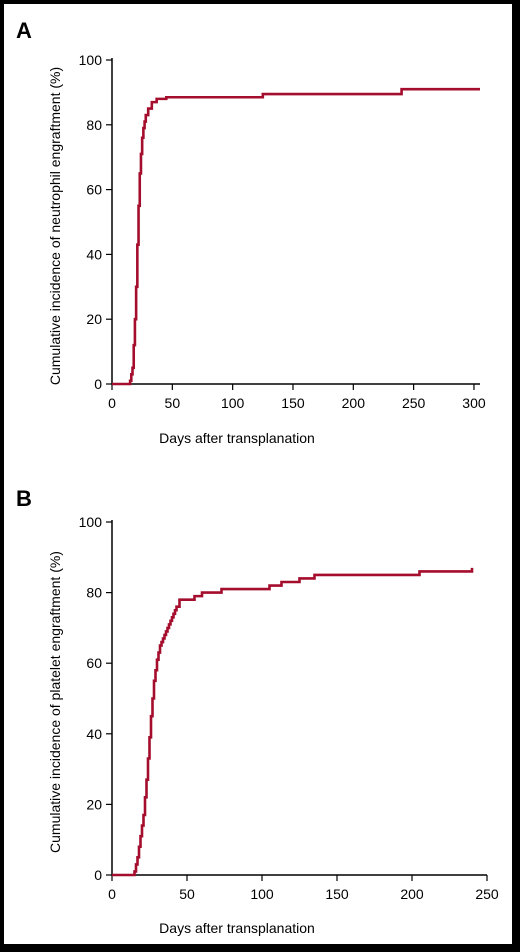 The image size is (520, 952). I want to click on panel-b-letter: B, so click(24, 498).